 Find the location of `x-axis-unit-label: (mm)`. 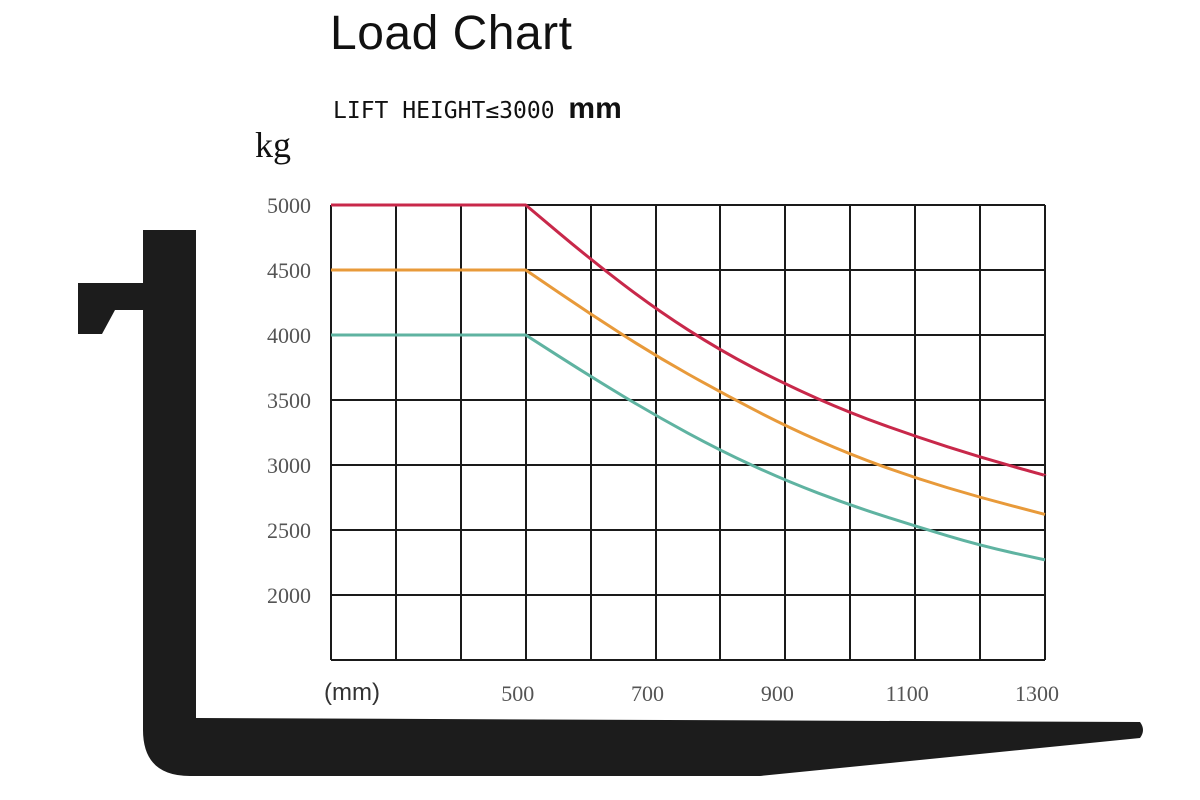

x-axis-unit-label: (mm) is located at coordinates (352, 692).